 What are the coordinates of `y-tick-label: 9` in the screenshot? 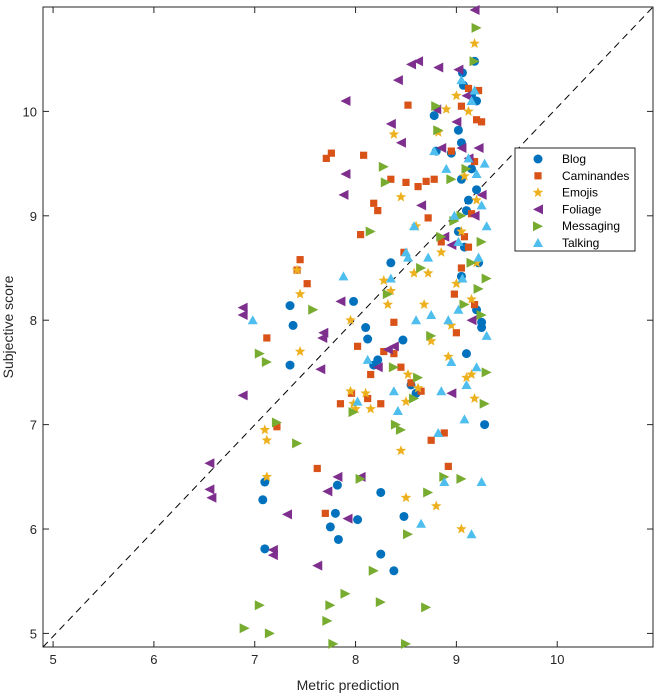 It's located at (33, 216).